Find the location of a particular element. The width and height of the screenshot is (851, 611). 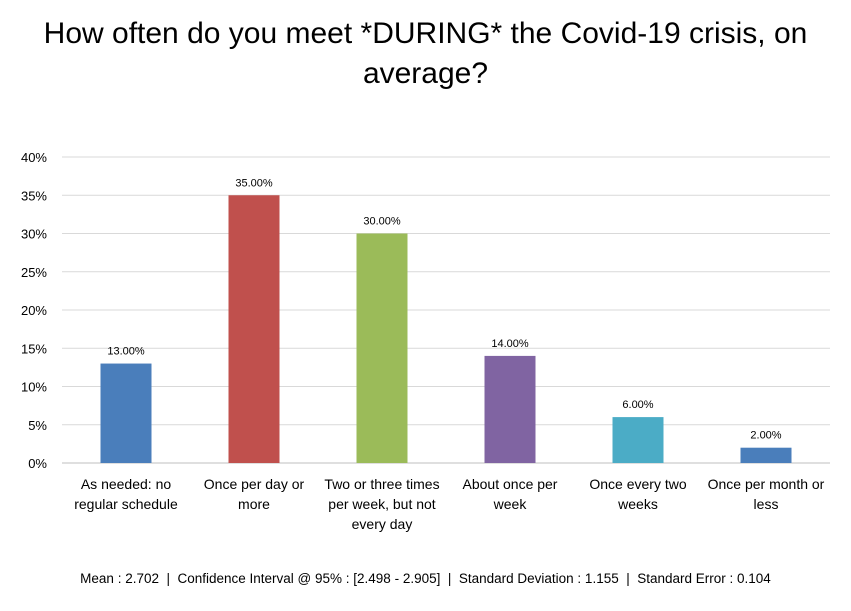

data-label: 30.00% is located at coordinates (382, 222).